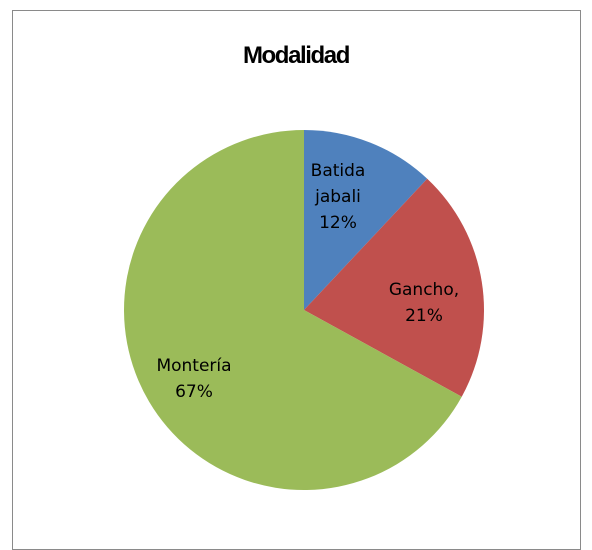 The height and width of the screenshot is (550, 592). What do you see at coordinates (338, 197) in the screenshot?
I see `slice-label-0: Batida jabali 12%` at bounding box center [338, 197].